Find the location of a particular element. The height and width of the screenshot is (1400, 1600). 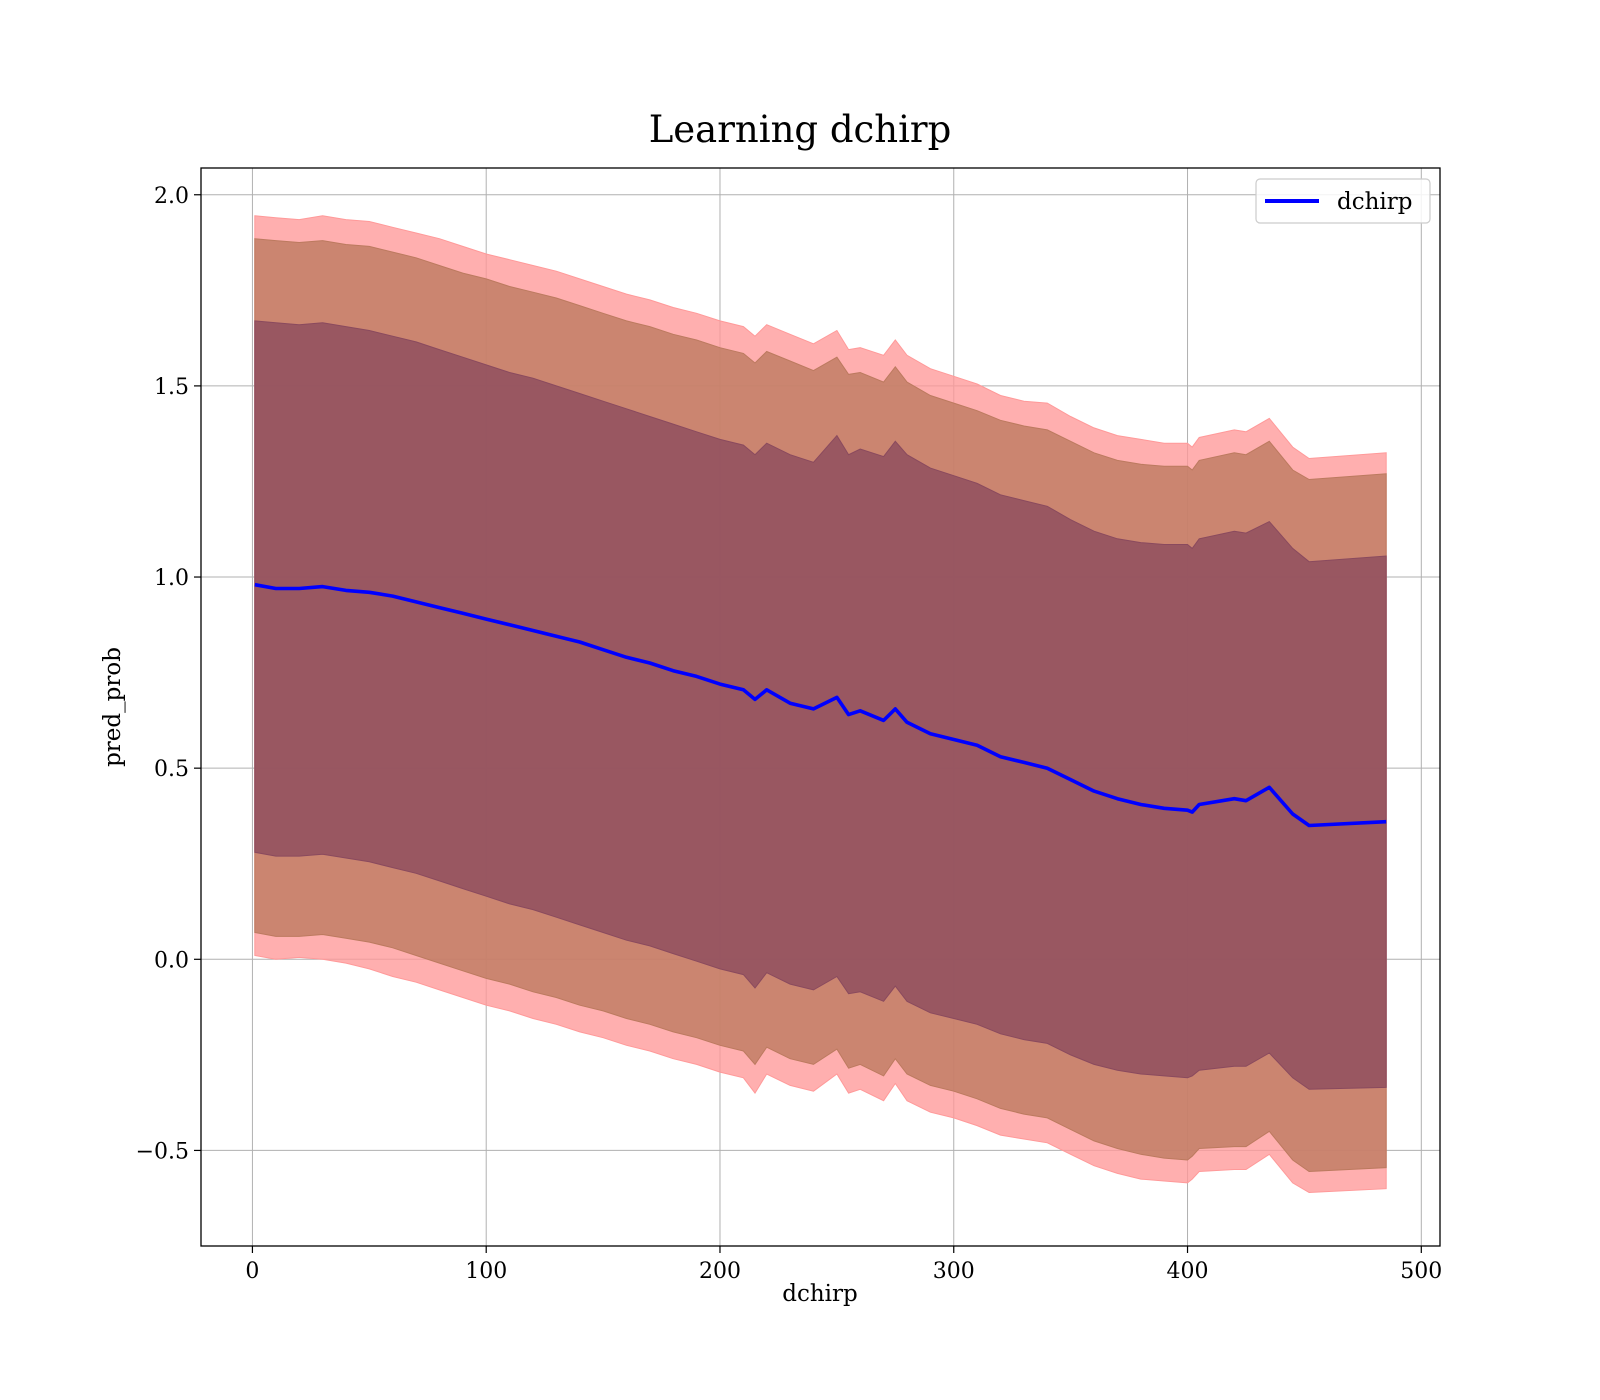

y-axis: −0.5 0.0 0.5 1.0 1.5 2.0 is located at coordinates (168, 674).